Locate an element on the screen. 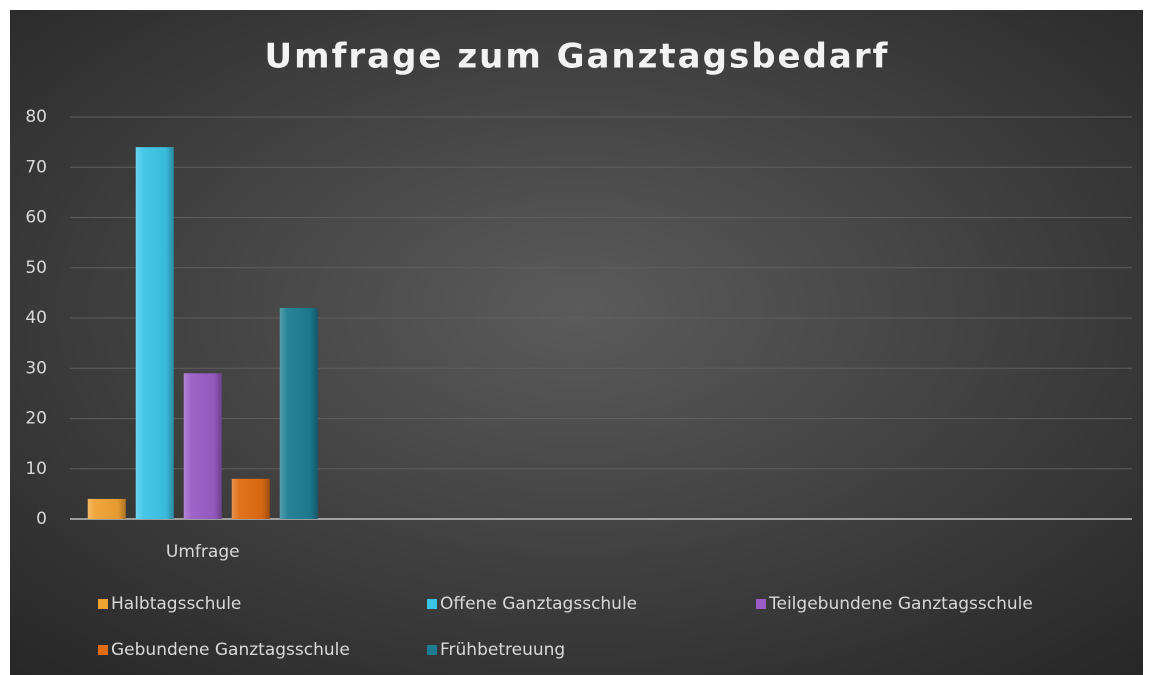 The image size is (1153, 675). legend-label: Offene Ganztagsschule is located at coordinates (538, 604).